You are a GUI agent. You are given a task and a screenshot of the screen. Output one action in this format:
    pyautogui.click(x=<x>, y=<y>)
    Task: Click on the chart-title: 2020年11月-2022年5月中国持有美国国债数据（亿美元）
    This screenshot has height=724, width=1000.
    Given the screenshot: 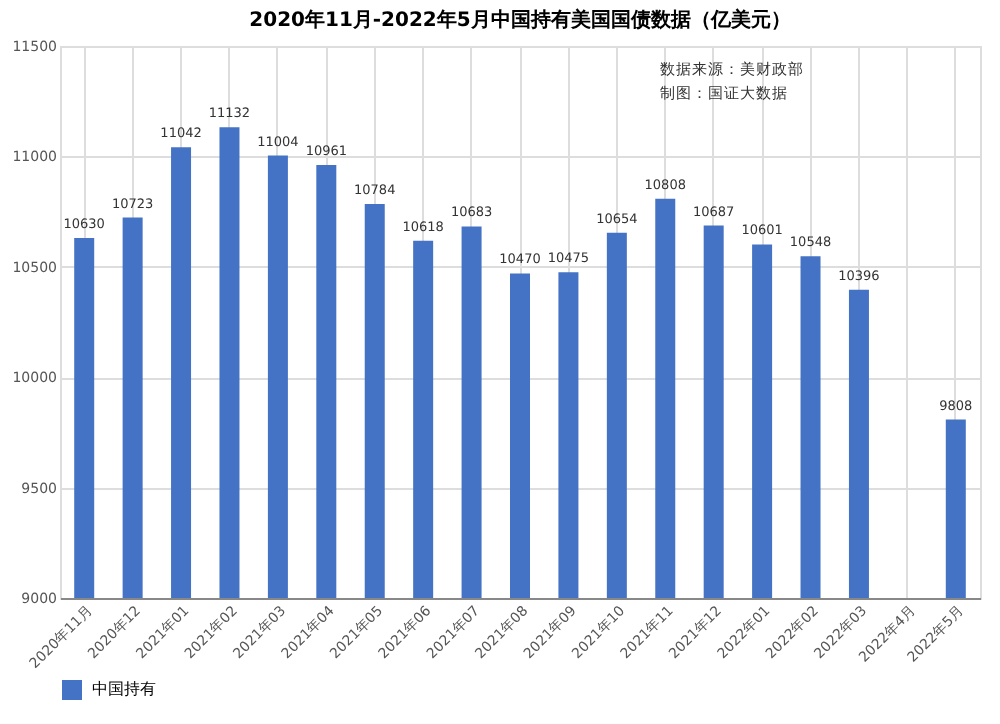 What is the action you would take?
    pyautogui.click(x=520, y=20)
    